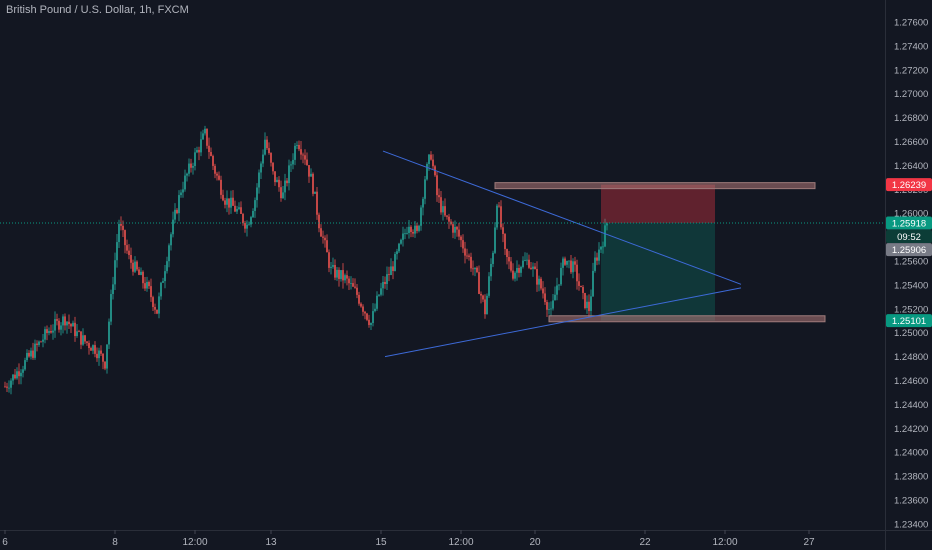 The height and width of the screenshot is (550, 932). I want to click on x-tick-label: 6, so click(5, 542).